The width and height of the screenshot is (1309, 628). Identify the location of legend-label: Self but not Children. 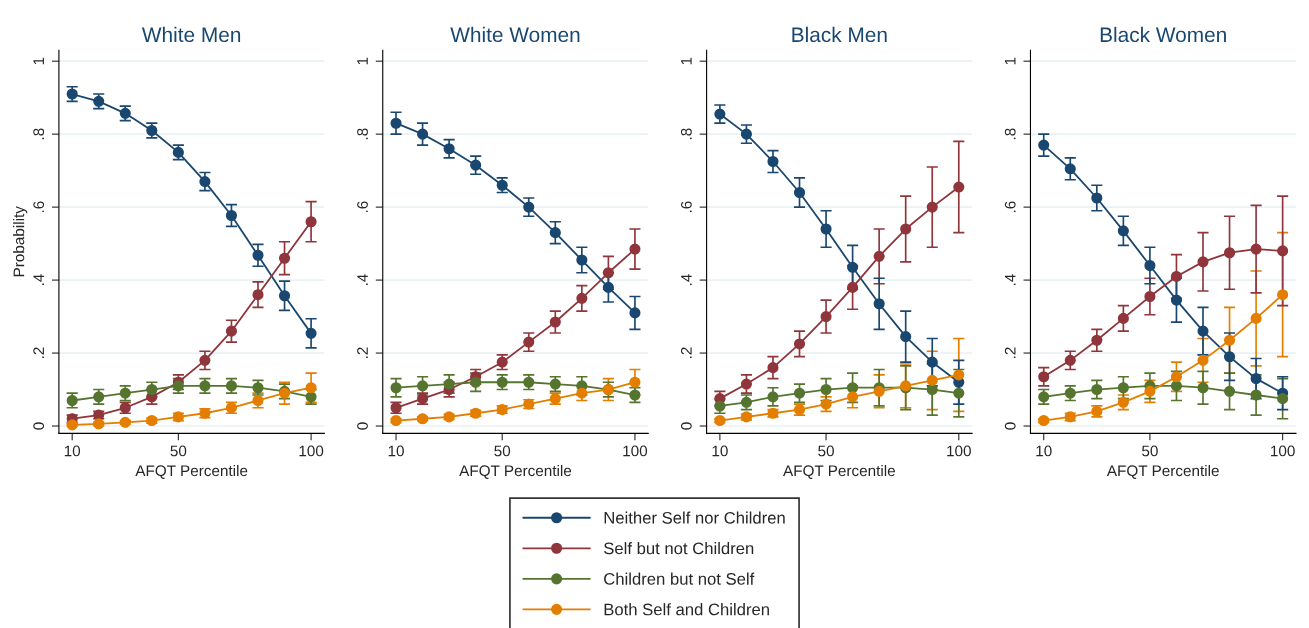
(679, 548).